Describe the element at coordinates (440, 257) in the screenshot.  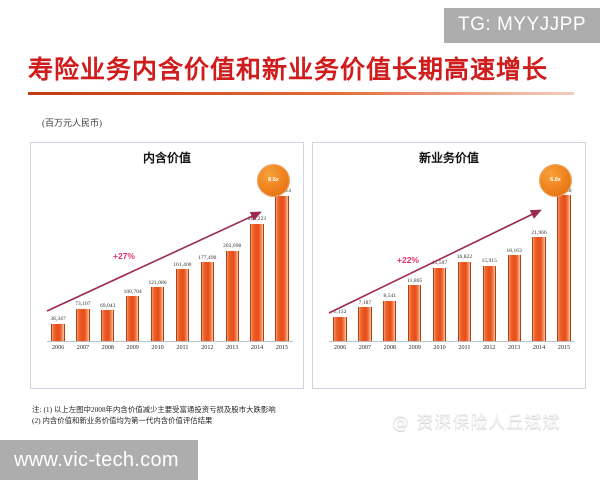
I see `bar-column: 15,507` at that location.